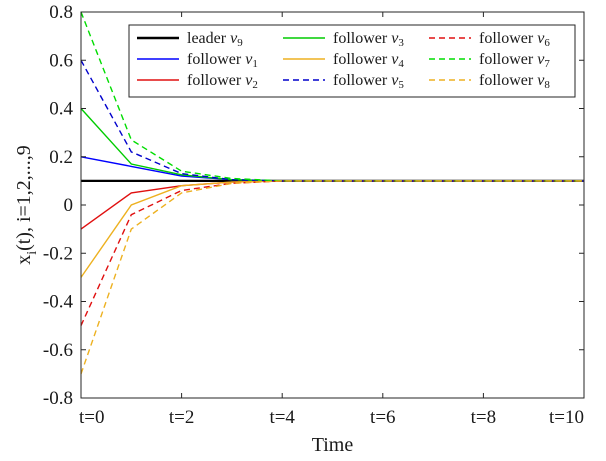 This screenshot has width=606, height=461. What do you see at coordinates (58, 350) in the screenshot?
I see `y-tick-label: -0.6` at bounding box center [58, 350].